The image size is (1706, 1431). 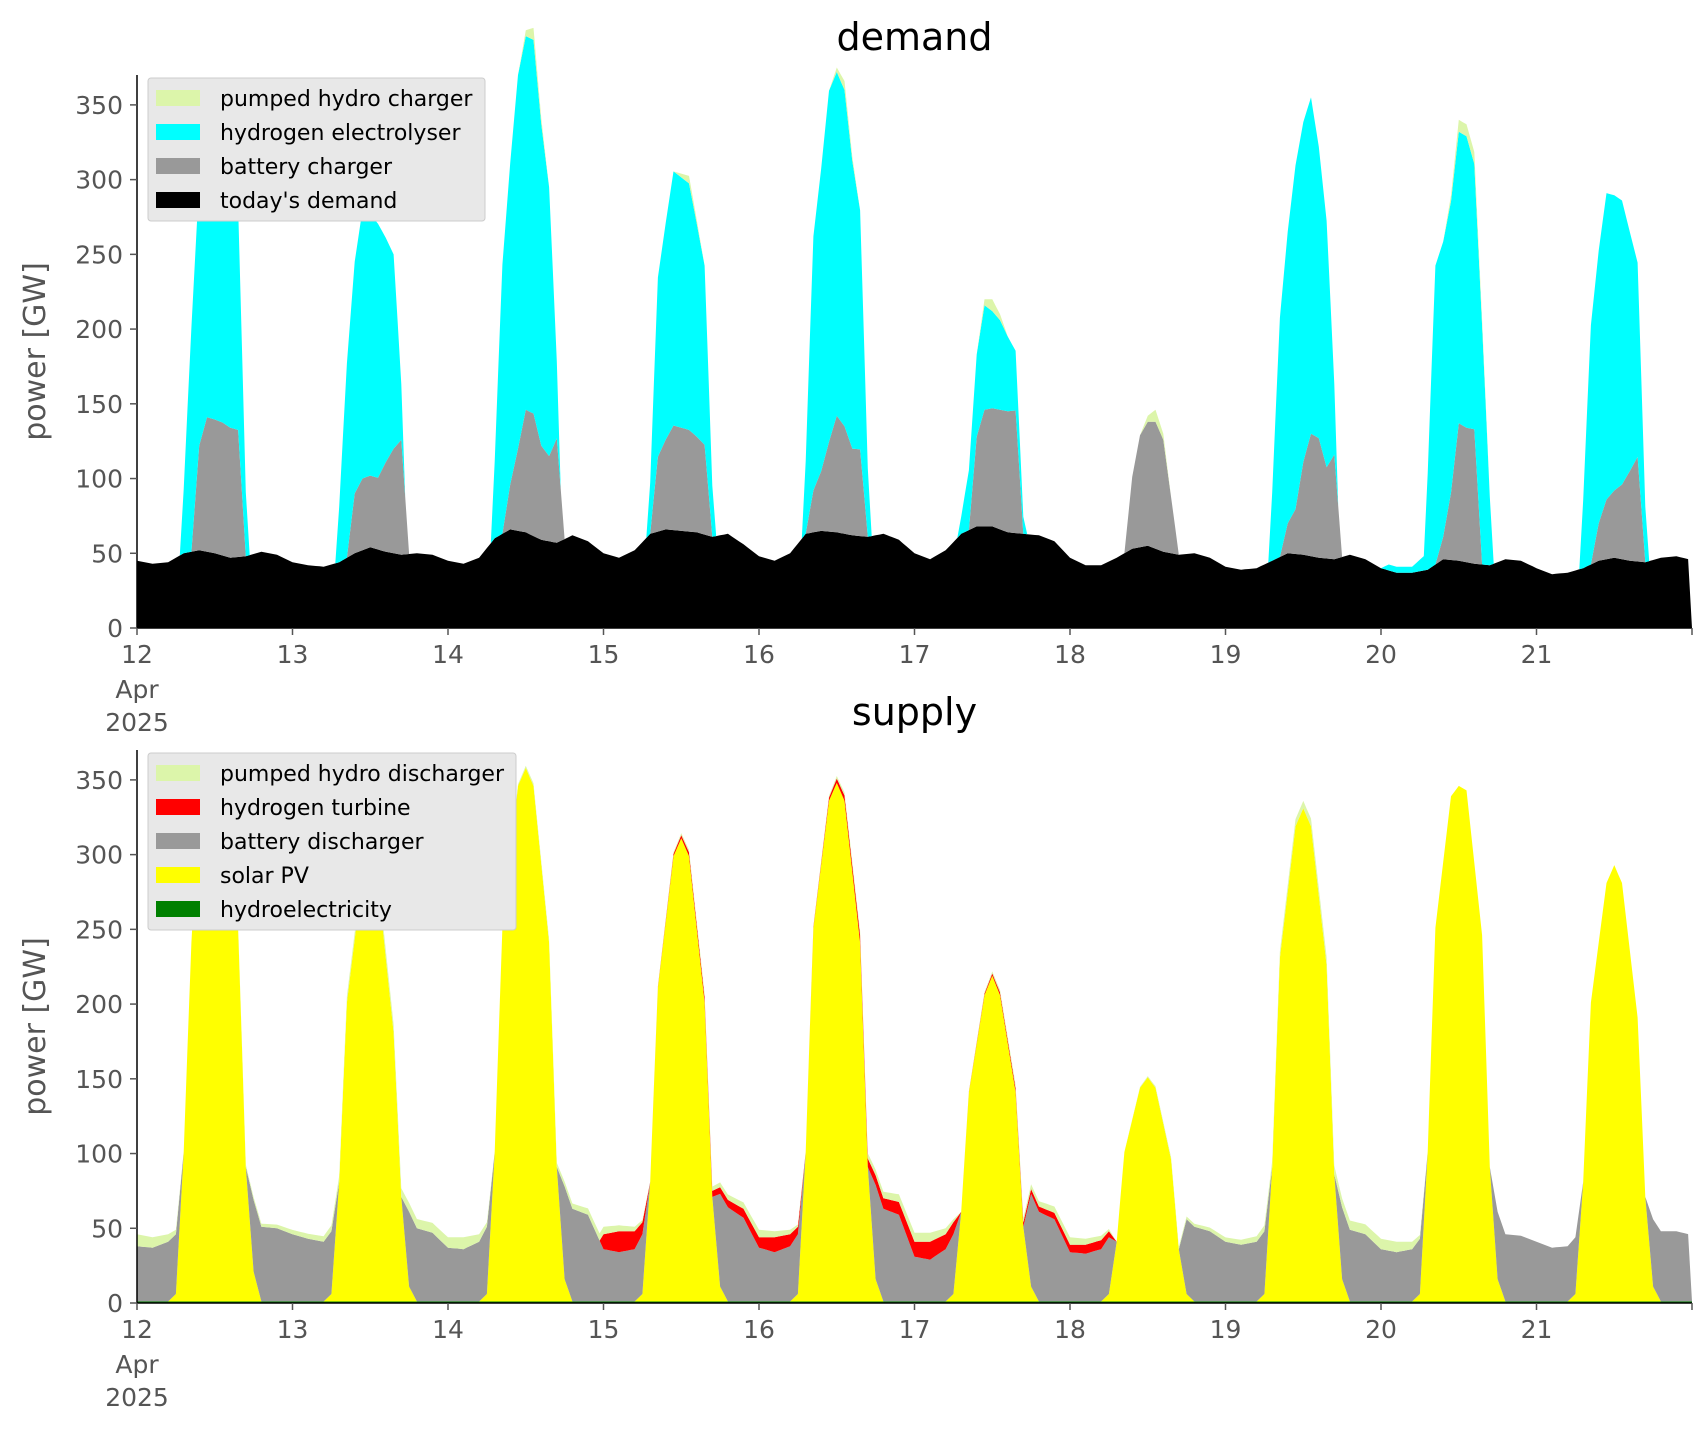 I want to click on area-battery-charger, so click(x=914, y=518).